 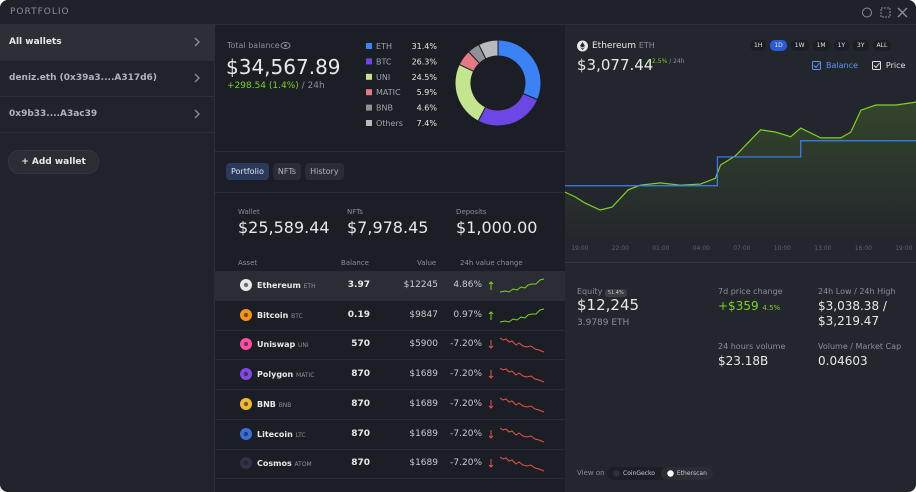 What do you see at coordinates (279, 285) in the screenshot?
I see `asset-name: Ethereum` at bounding box center [279, 285].